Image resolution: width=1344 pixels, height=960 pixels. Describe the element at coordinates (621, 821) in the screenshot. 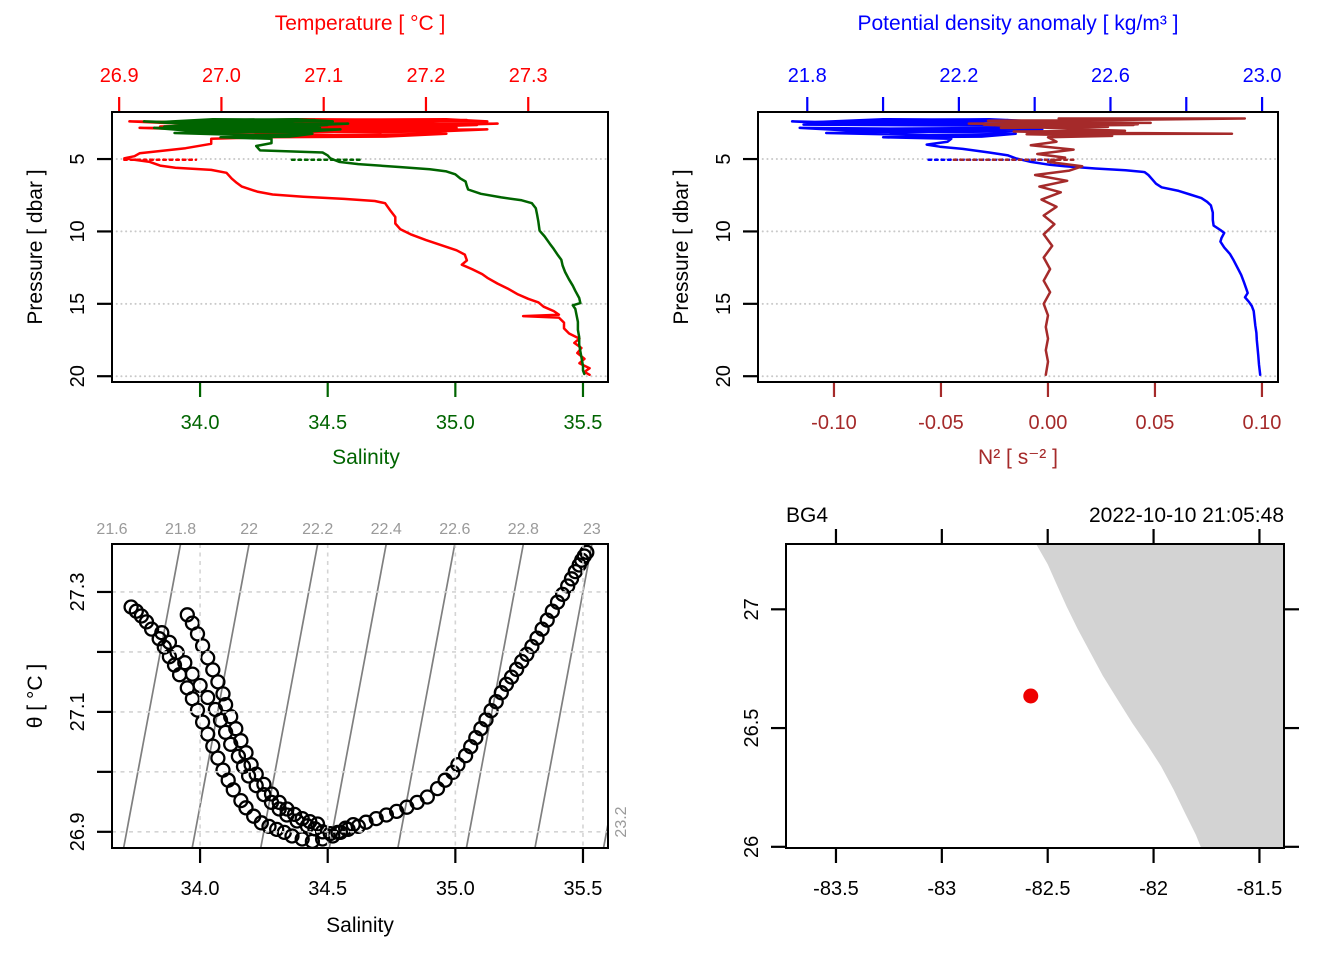

I see `isopycnal-right-label: 23.2` at that location.